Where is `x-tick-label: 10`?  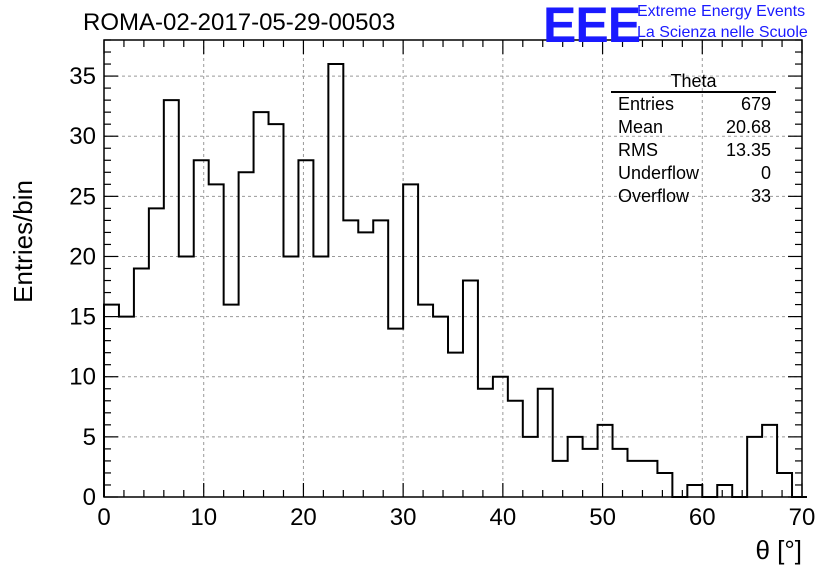
x-tick-label: 10 is located at coordinates (203, 517).